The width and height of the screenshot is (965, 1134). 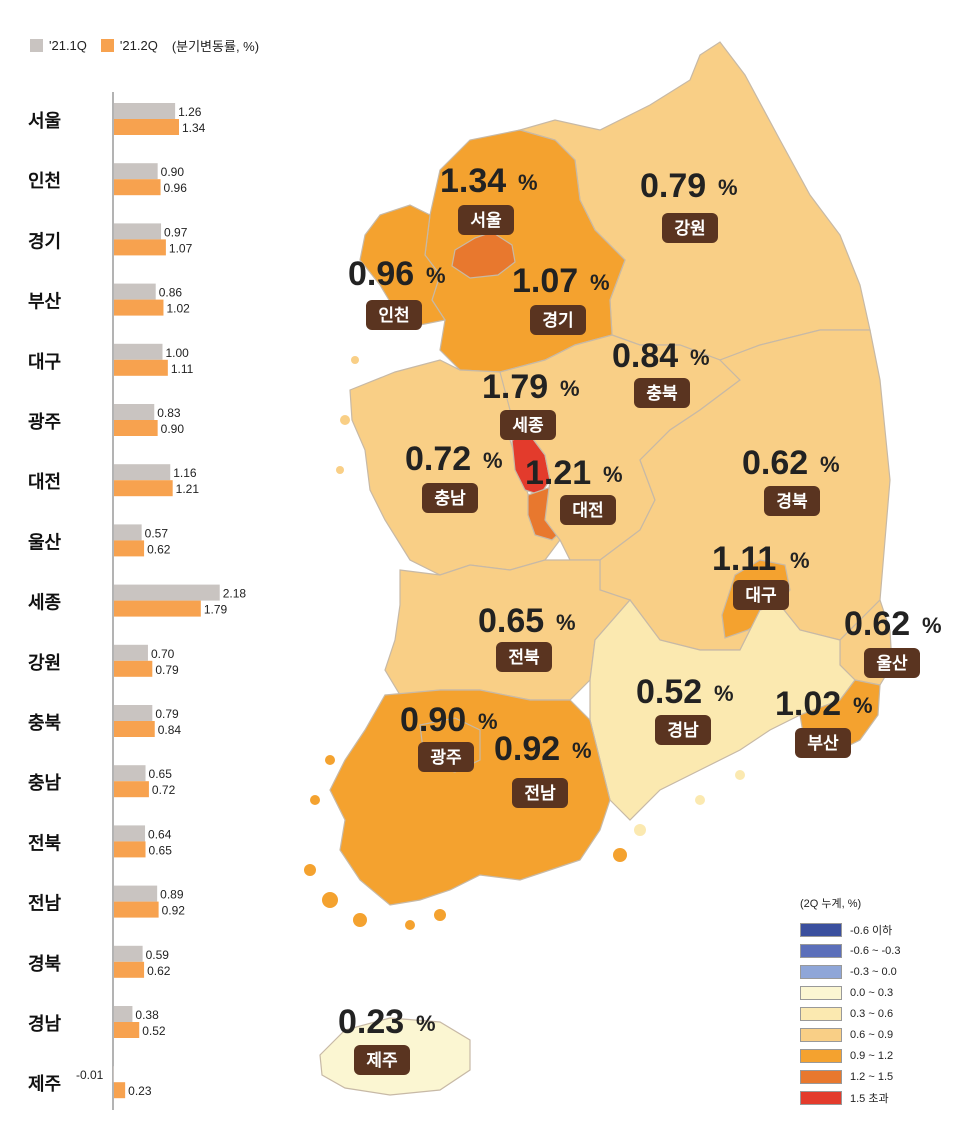 I want to click on map-percent-value: 0.79, so click(x=673, y=186).